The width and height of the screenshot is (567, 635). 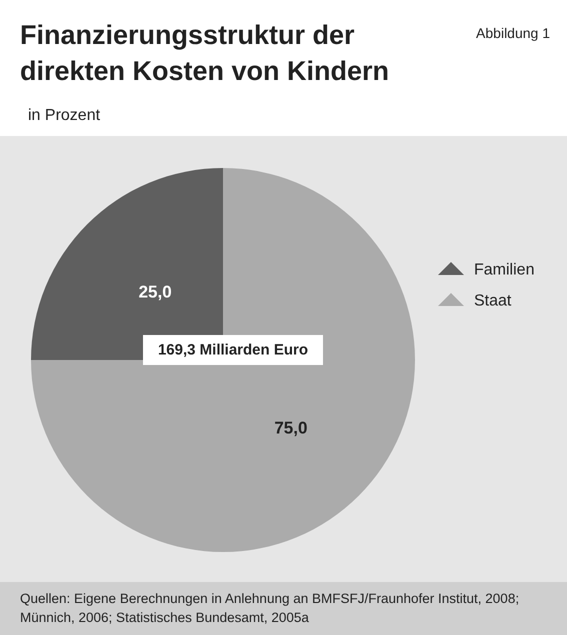 I want to click on text: Abbildung 1, so click(x=513, y=33).